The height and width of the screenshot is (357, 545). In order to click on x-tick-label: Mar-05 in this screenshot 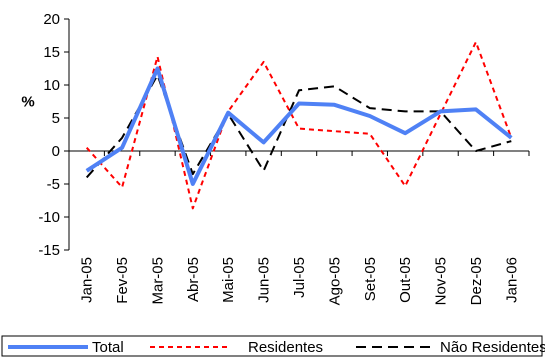, I will do `click(157, 281)`.